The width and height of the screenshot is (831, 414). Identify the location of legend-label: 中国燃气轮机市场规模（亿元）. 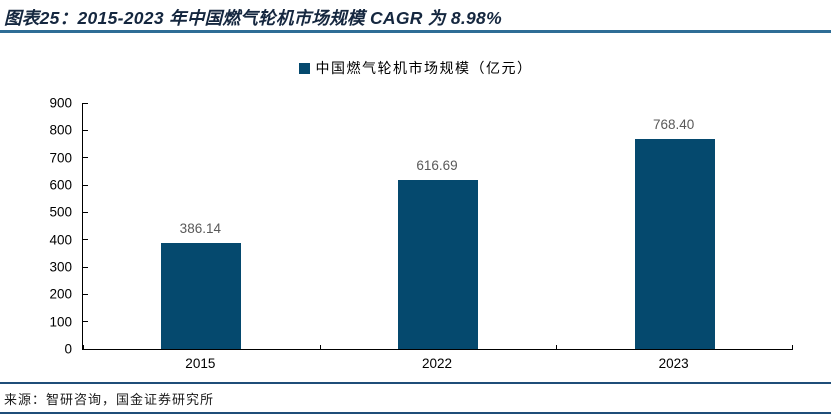
(424, 69).